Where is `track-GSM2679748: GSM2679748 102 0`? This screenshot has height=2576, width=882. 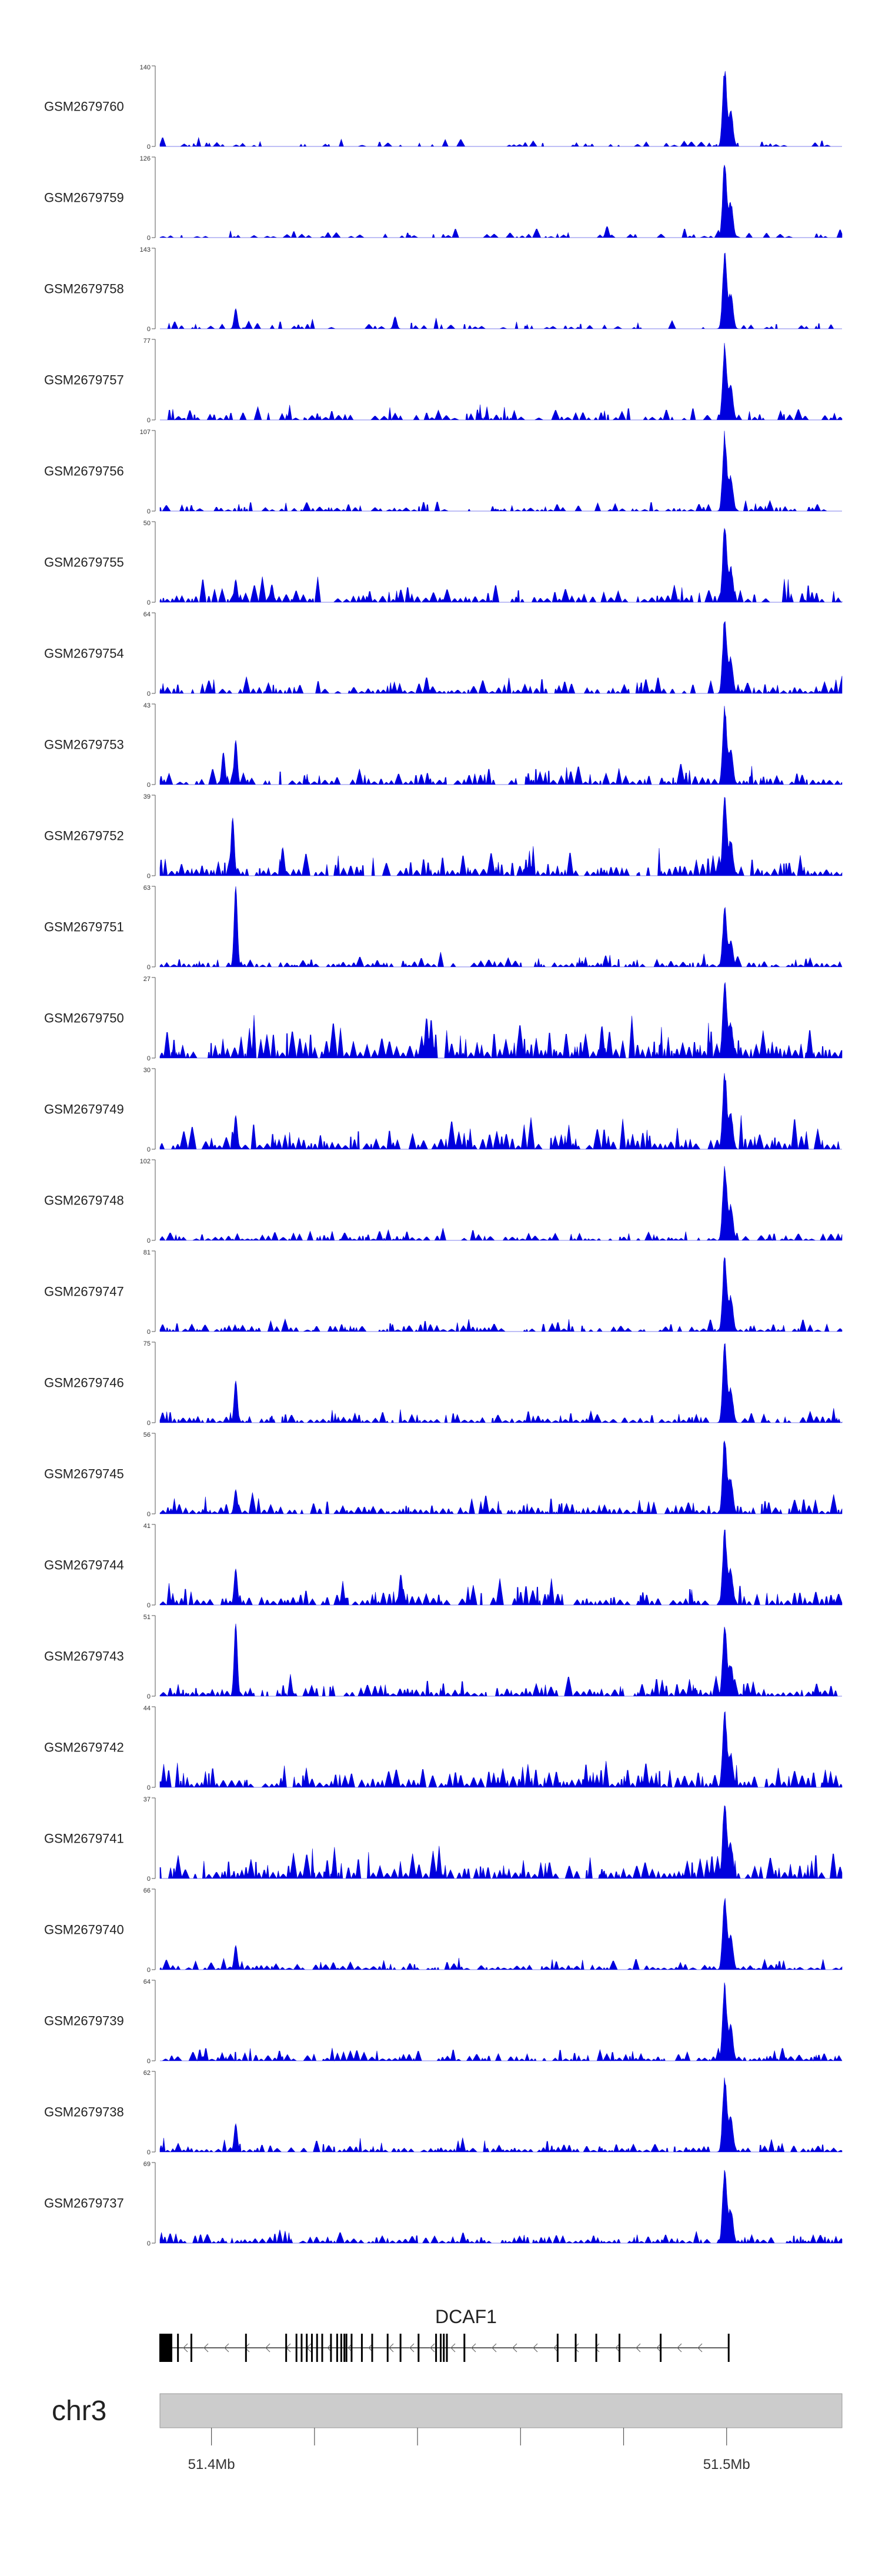 track-GSM2679748: GSM2679748 102 0 is located at coordinates (443, 1201).